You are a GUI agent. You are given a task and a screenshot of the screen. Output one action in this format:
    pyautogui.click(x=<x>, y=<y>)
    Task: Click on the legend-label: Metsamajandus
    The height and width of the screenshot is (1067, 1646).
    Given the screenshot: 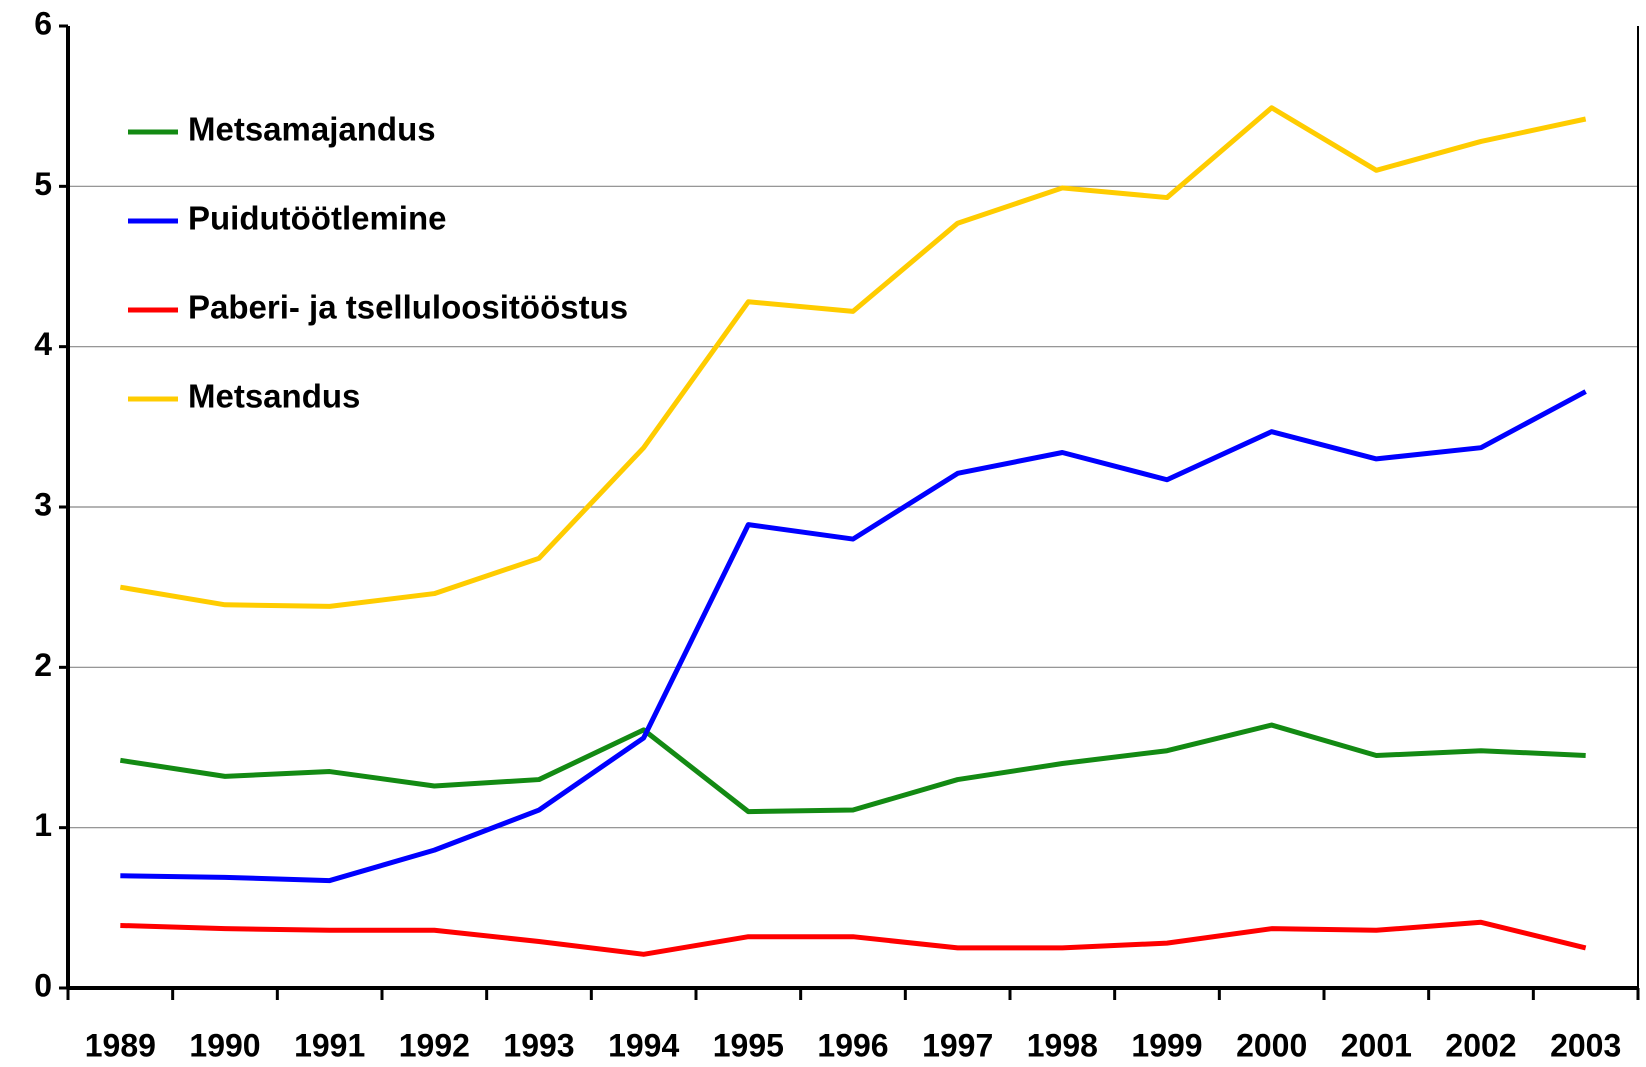 What is the action you would take?
    pyautogui.click(x=312, y=129)
    